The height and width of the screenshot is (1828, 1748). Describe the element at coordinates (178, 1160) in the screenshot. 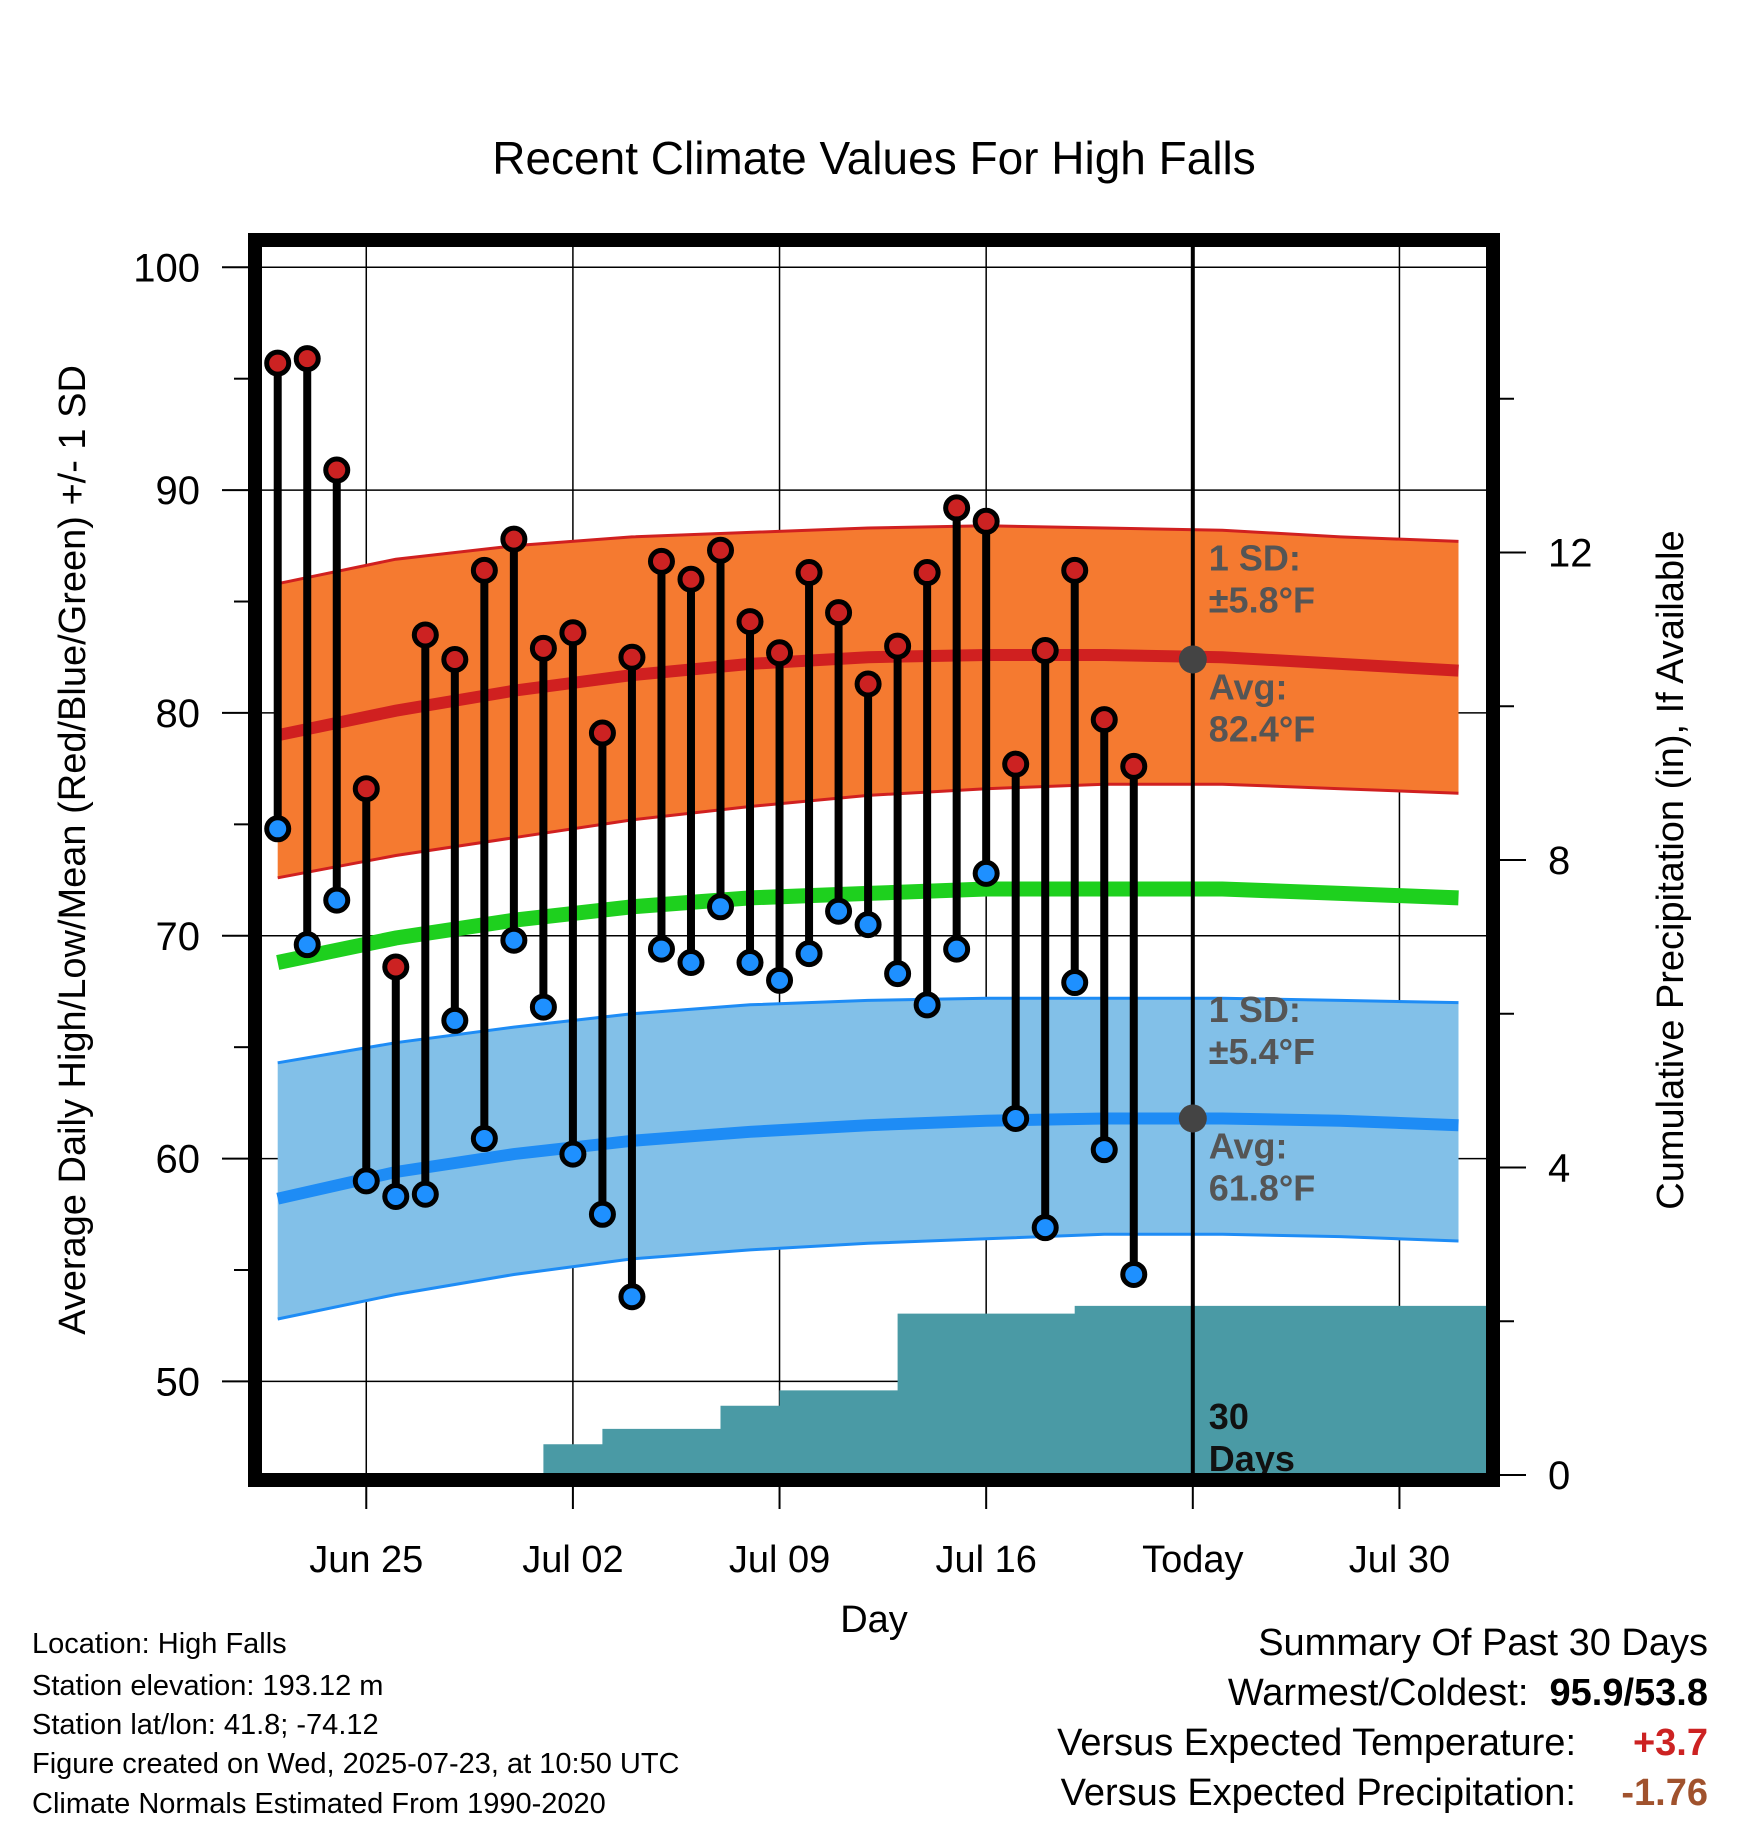

I see `y-left-tick-label: 60` at that location.